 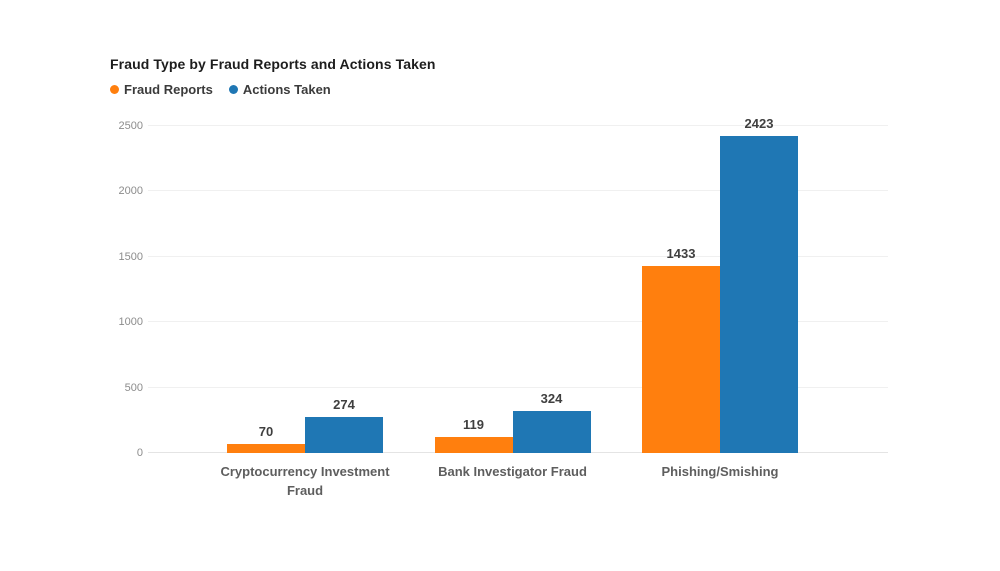 What do you see at coordinates (168, 89) in the screenshot?
I see `legend-label-fraud-reports: Fraud Reports` at bounding box center [168, 89].